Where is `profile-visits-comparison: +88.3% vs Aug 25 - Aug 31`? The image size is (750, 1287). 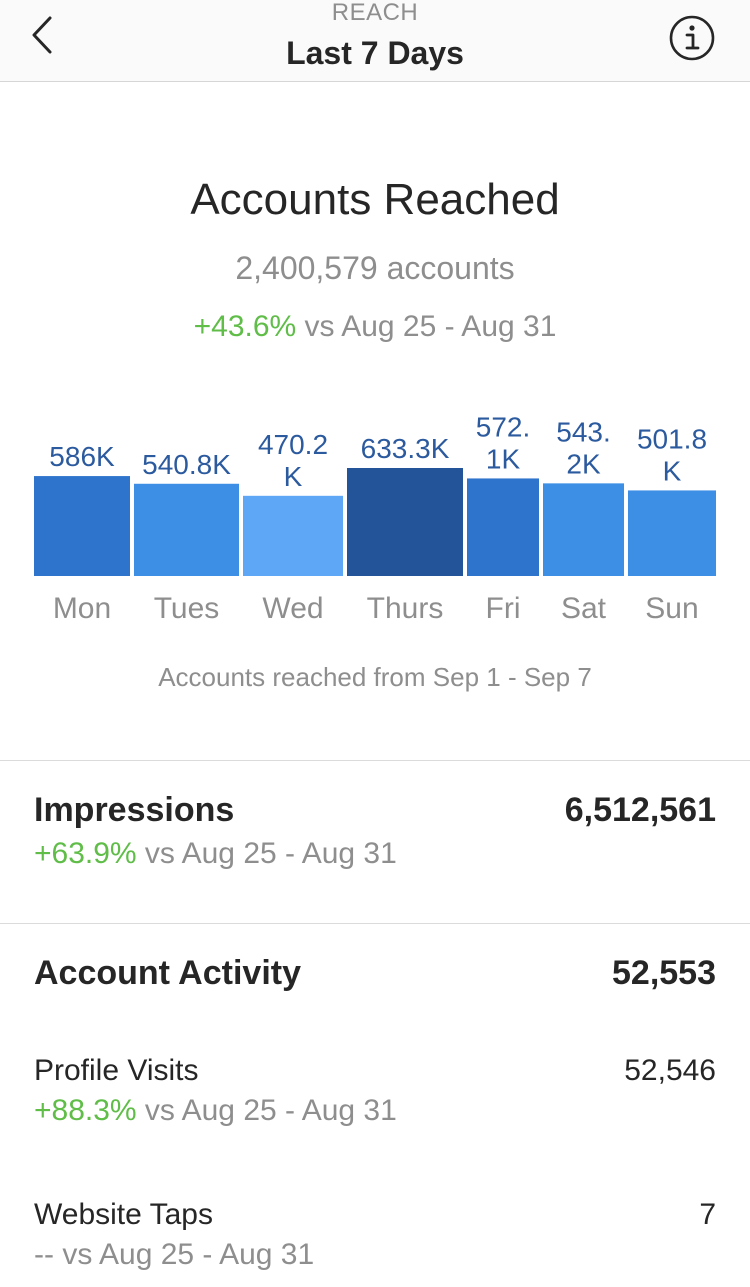
profile-visits-comparison: +88.3% vs Aug 25 - Aug 31 is located at coordinates (215, 1111).